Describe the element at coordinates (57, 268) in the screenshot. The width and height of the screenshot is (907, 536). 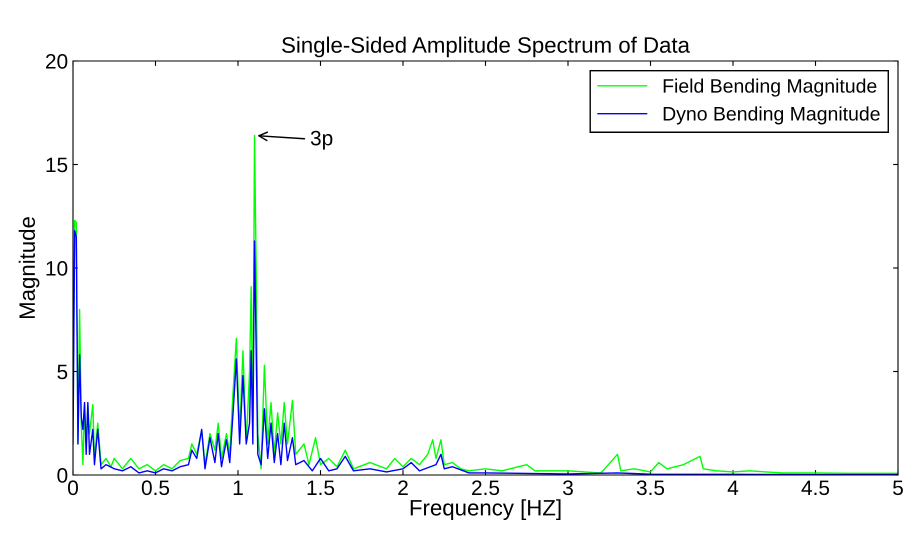
I see `y-tick-label: 10` at that location.